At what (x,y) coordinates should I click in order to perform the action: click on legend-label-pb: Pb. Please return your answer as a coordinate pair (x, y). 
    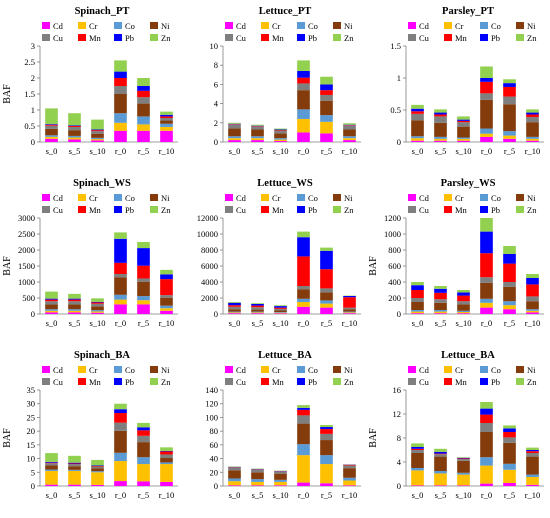
    Looking at the image, I should click on (312, 38).